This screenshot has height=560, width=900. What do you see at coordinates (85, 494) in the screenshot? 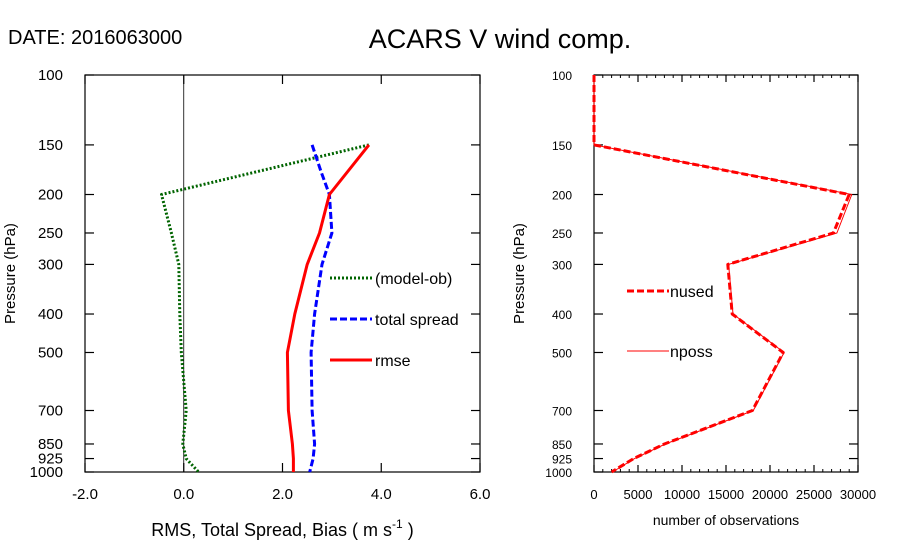
I see `x-tick-label: -2.0` at bounding box center [85, 494].